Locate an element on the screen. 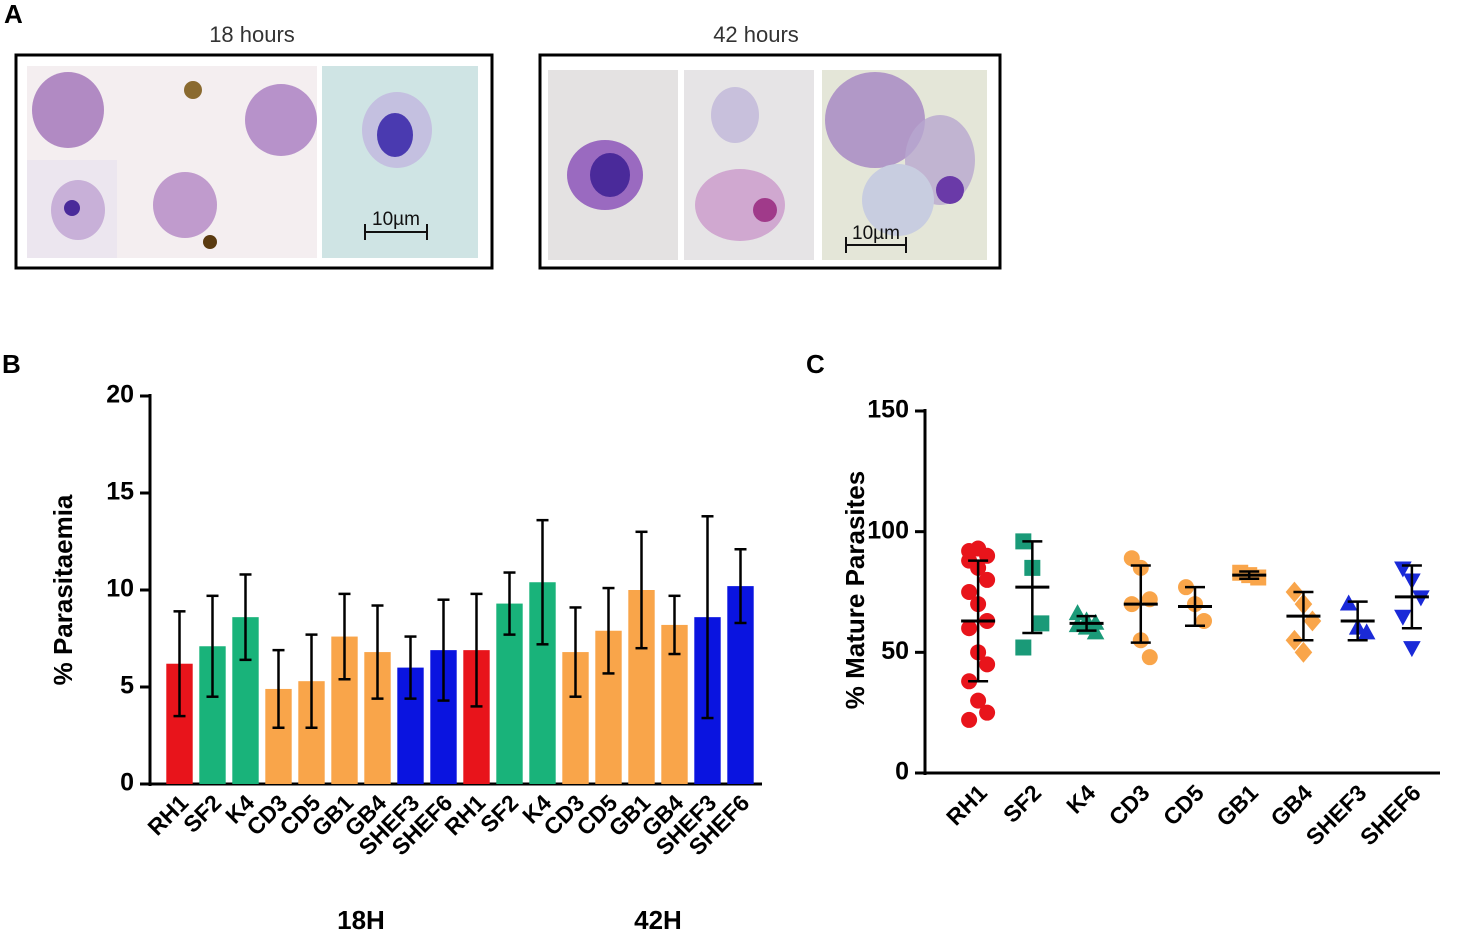 The height and width of the screenshot is (946, 1459). y-tick-label: 100 is located at coordinates (888, 530).